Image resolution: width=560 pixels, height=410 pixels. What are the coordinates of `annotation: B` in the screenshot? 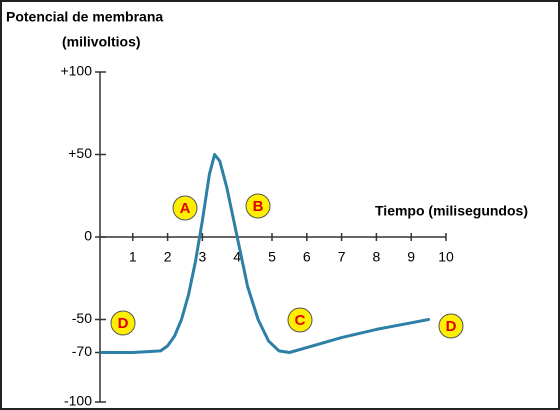 It's located at (258, 206).